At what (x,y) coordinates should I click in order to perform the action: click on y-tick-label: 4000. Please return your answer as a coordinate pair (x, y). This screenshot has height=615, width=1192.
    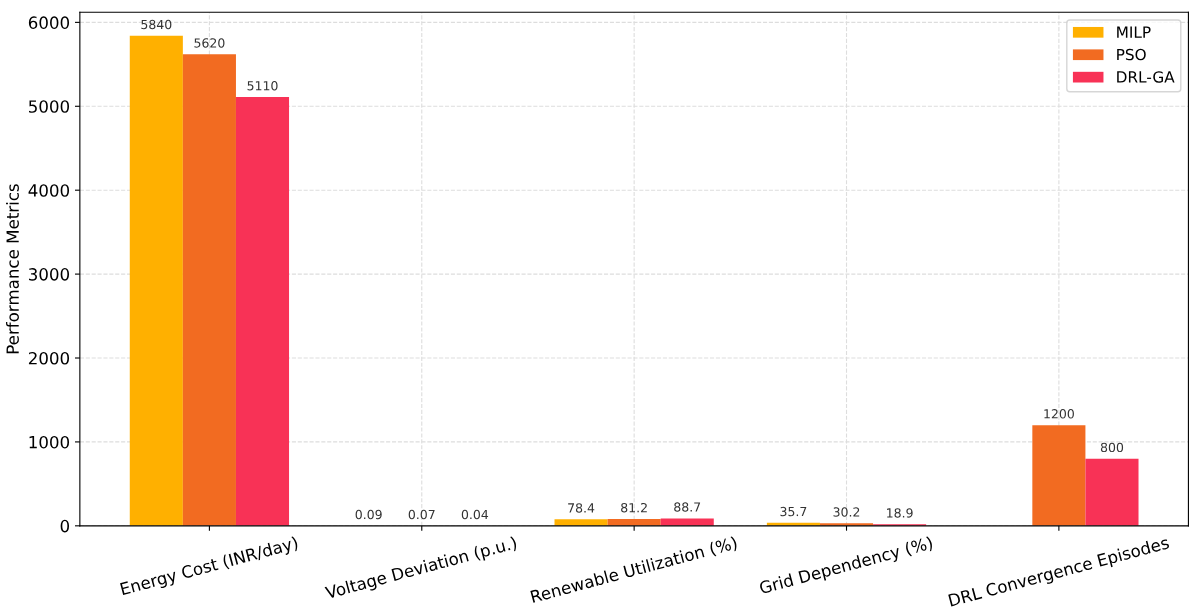
    Looking at the image, I should click on (49, 190).